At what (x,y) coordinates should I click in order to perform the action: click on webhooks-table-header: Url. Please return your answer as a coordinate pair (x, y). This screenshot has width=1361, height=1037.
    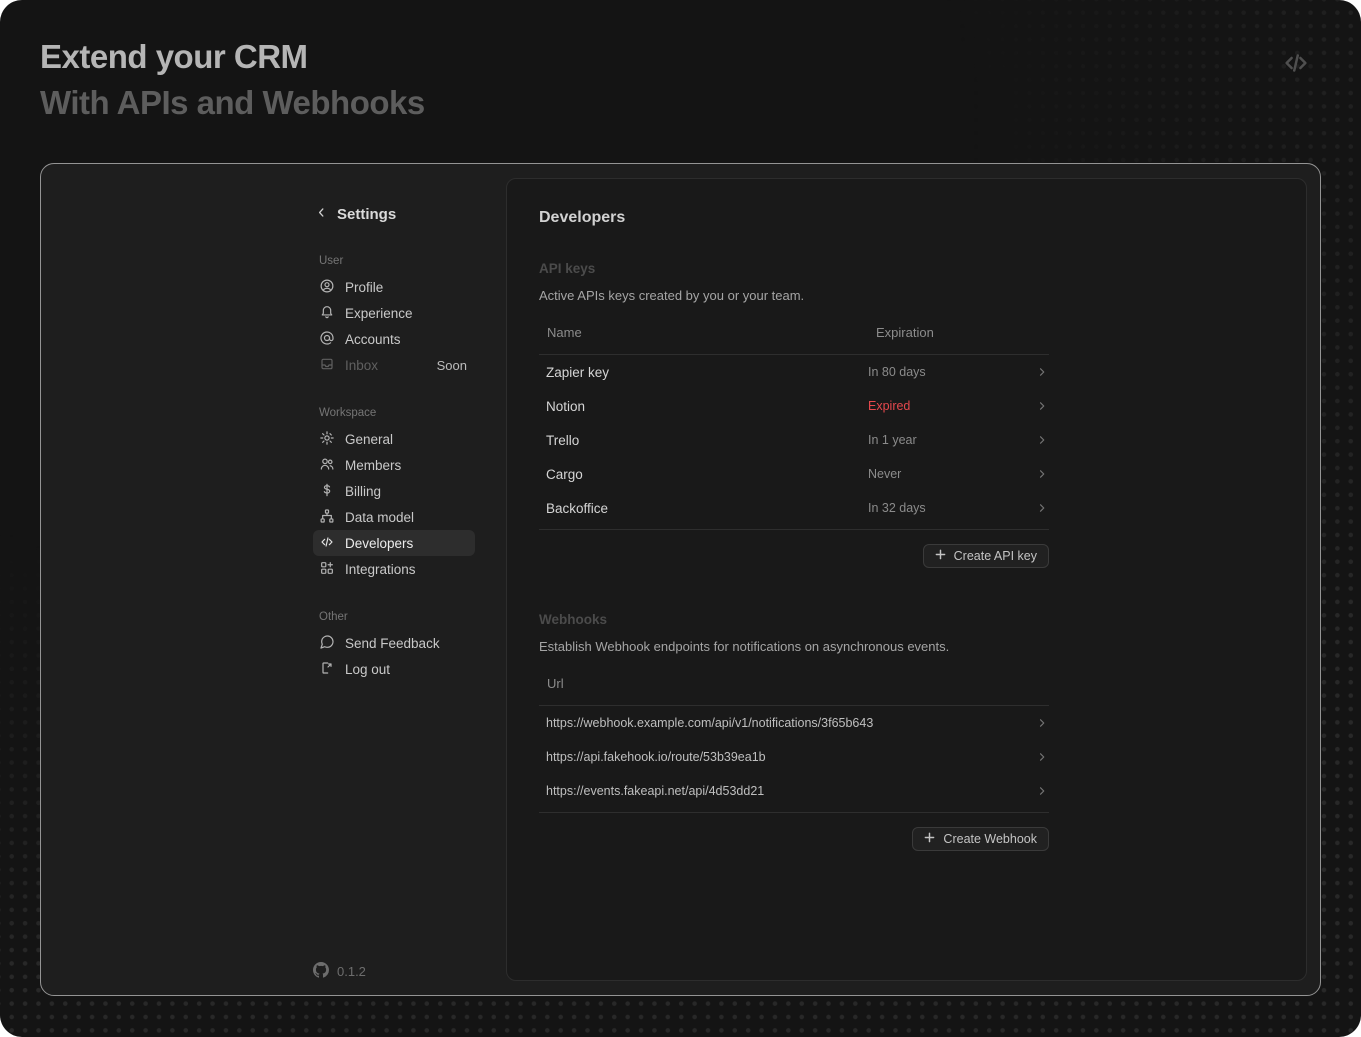
    Looking at the image, I should click on (794, 691).